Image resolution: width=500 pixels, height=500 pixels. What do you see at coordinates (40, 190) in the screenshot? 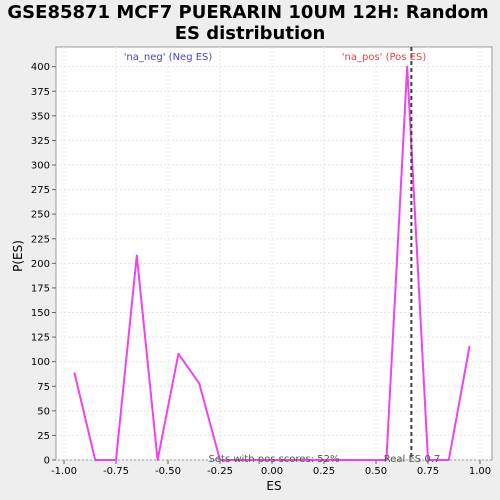
I see `y-tick-label: 275` at bounding box center [40, 190].